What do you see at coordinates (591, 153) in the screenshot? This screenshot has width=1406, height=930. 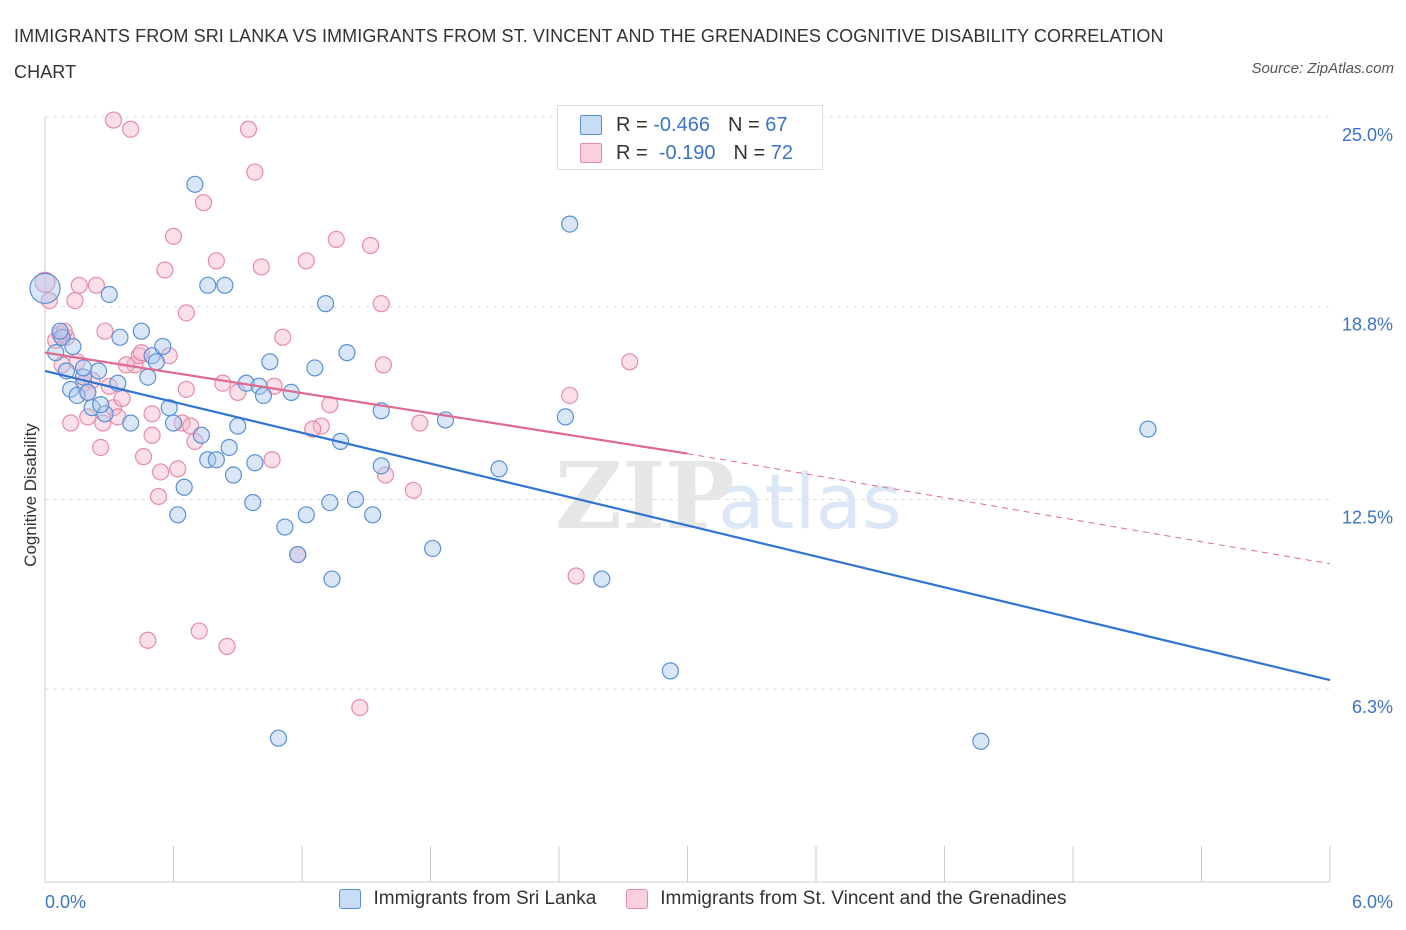 I see `legend-swatch-pink` at bounding box center [591, 153].